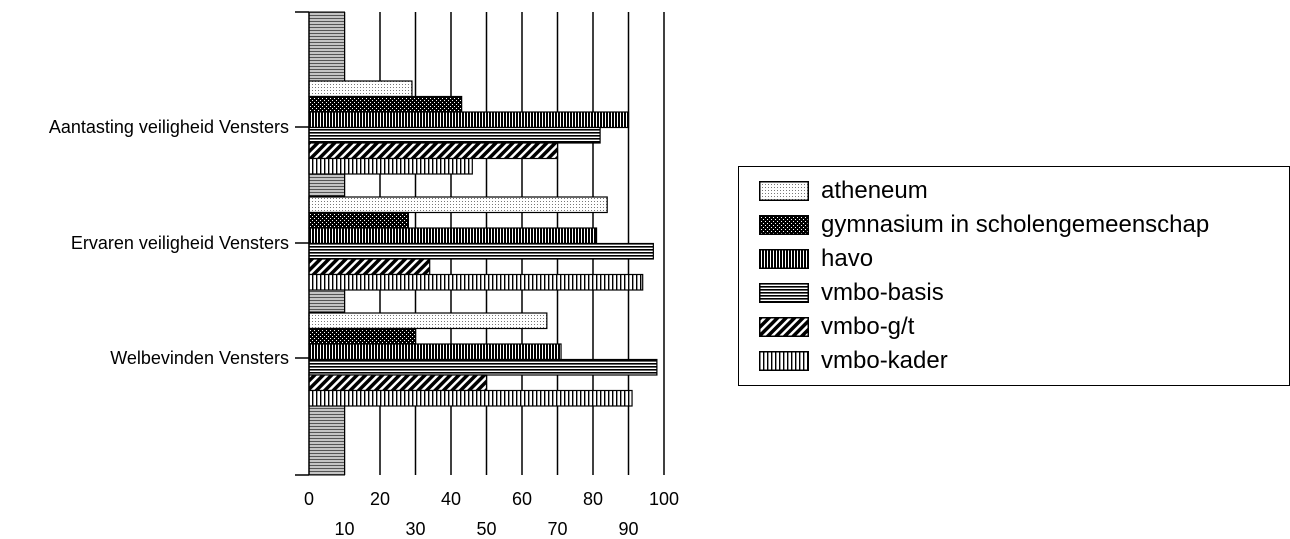 The width and height of the screenshot is (1290, 539). Describe the element at coordinates (309, 499) in the screenshot. I see `x-tick-label: 0` at that location.